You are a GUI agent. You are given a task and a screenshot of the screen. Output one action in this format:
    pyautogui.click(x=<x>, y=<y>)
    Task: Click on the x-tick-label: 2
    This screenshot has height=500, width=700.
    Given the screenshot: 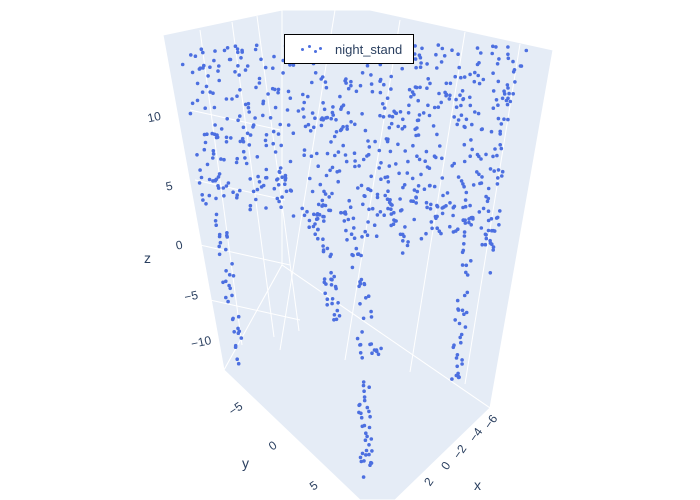 What is the action you would take?
    pyautogui.click(x=428, y=482)
    